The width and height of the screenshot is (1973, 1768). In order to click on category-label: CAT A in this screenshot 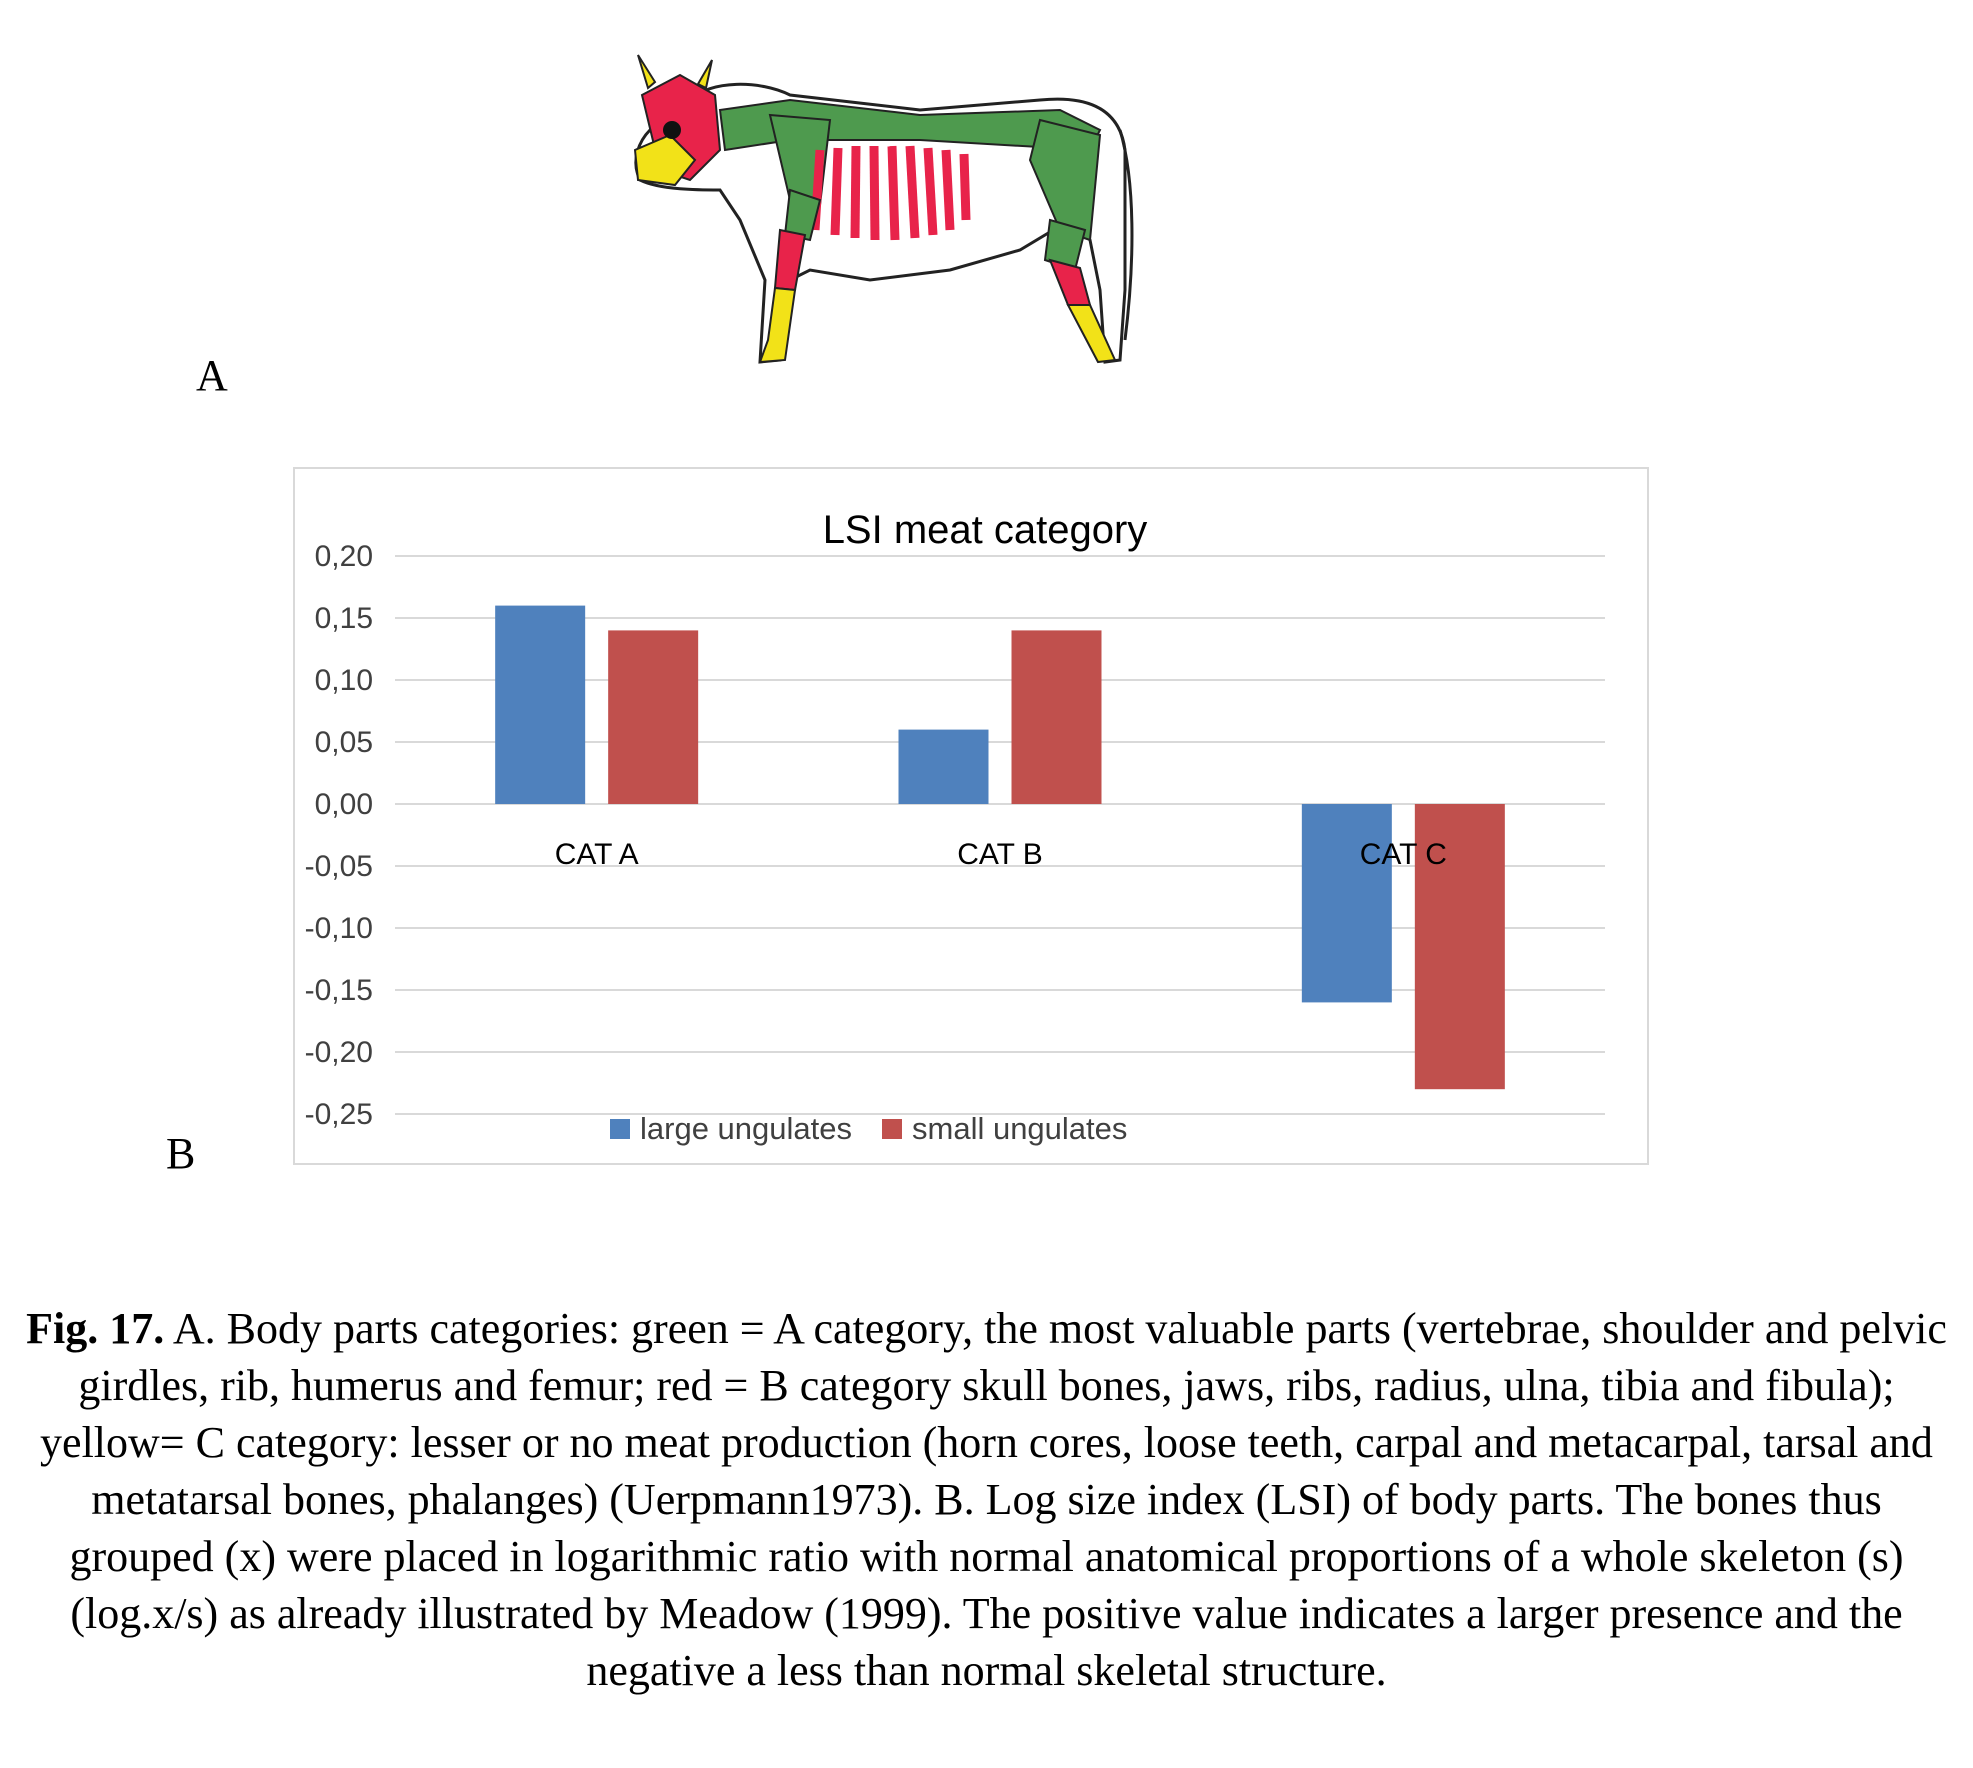, I will do `click(597, 854)`.